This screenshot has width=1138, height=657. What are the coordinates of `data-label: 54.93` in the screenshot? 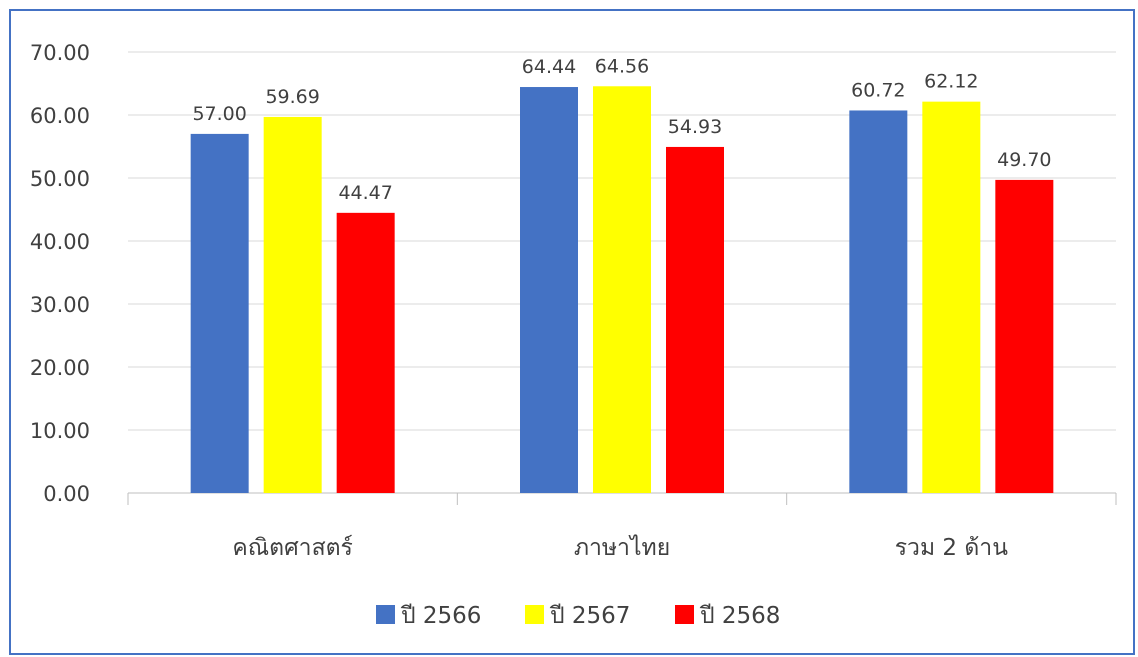 It's located at (695, 127).